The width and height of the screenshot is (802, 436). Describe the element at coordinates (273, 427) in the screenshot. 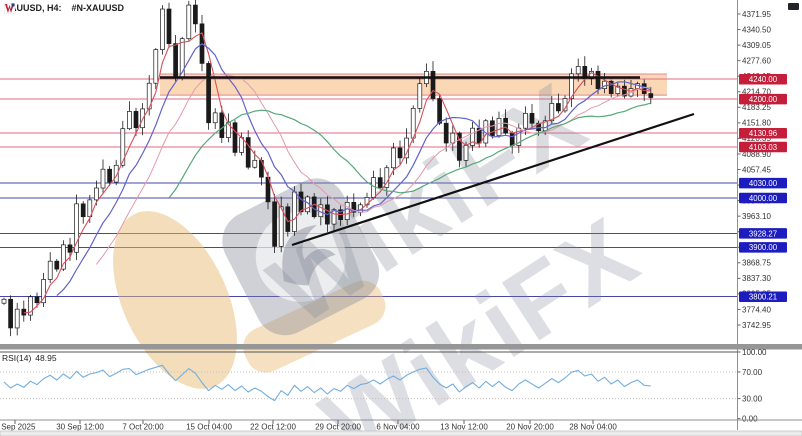

I see `time-axis-label: 22 Oct 12:00` at that location.